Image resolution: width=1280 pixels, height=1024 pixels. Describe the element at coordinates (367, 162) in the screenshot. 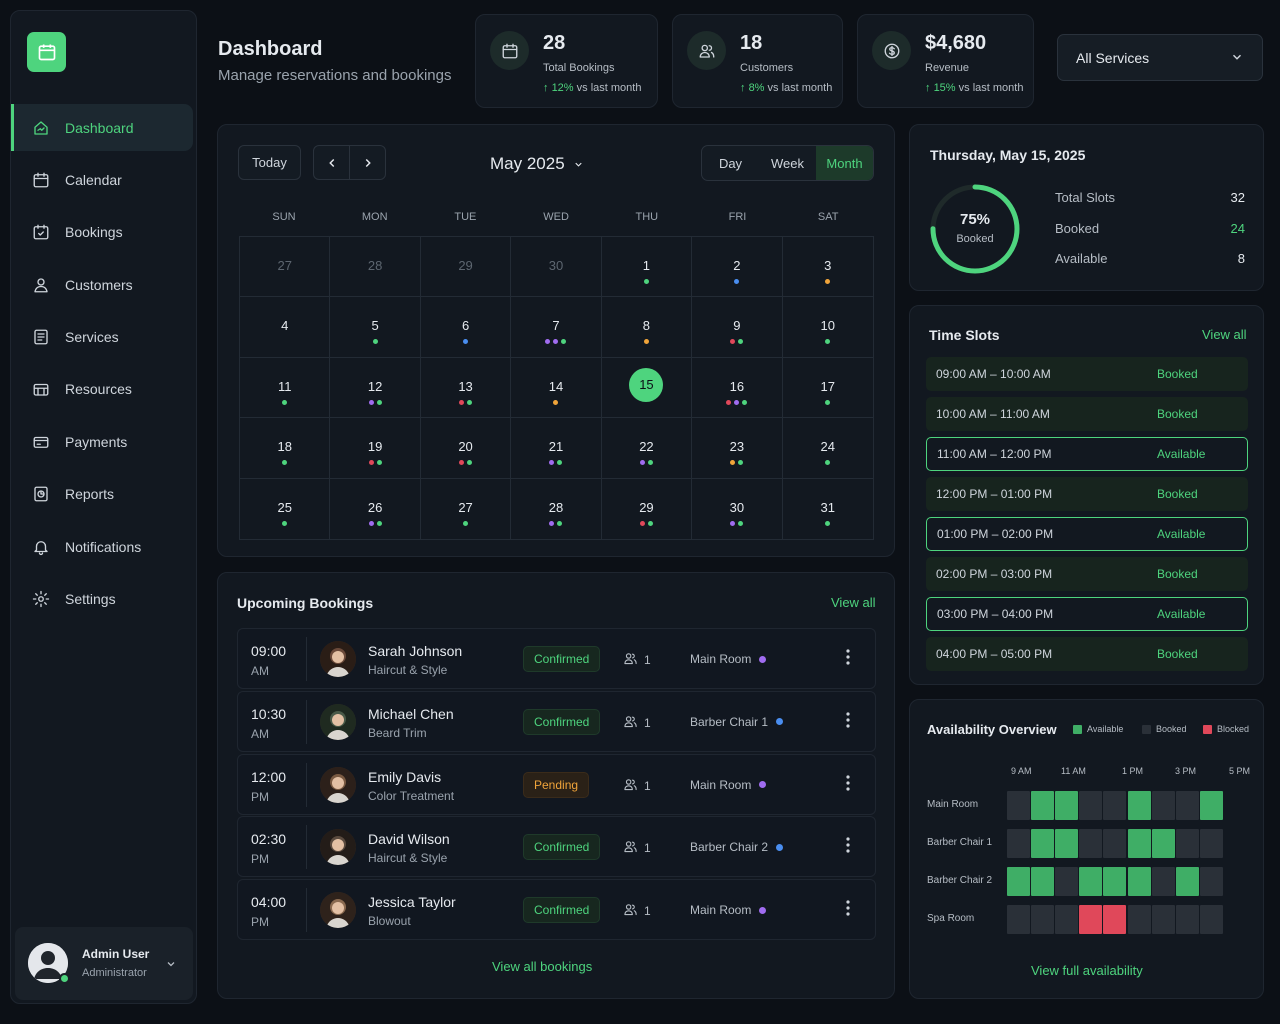

I see `next-month-button` at that location.